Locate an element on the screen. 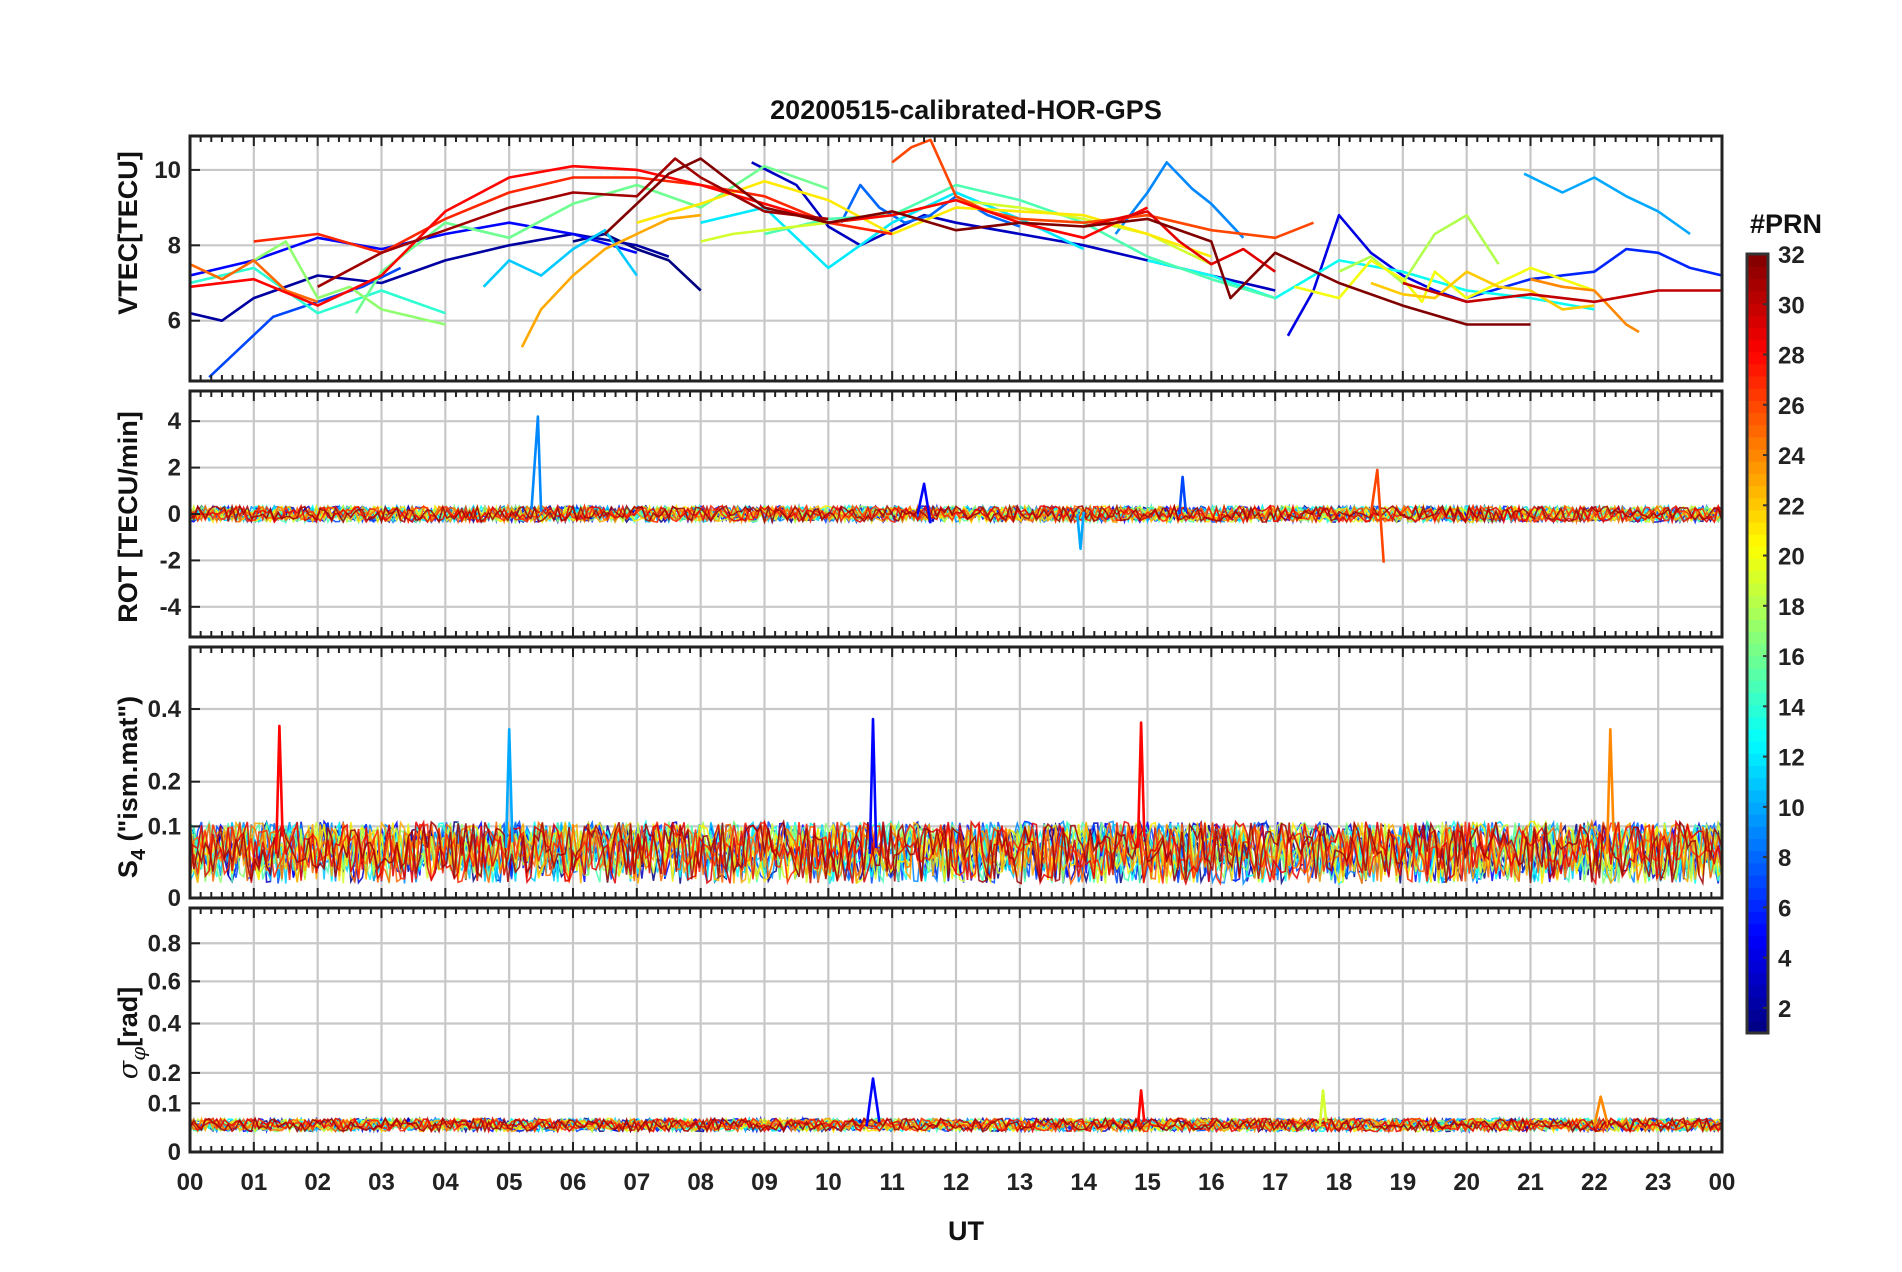 This screenshot has width=1902, height=1272. panel-rot: ROT [TECU/min] is located at coordinates (128, 516).